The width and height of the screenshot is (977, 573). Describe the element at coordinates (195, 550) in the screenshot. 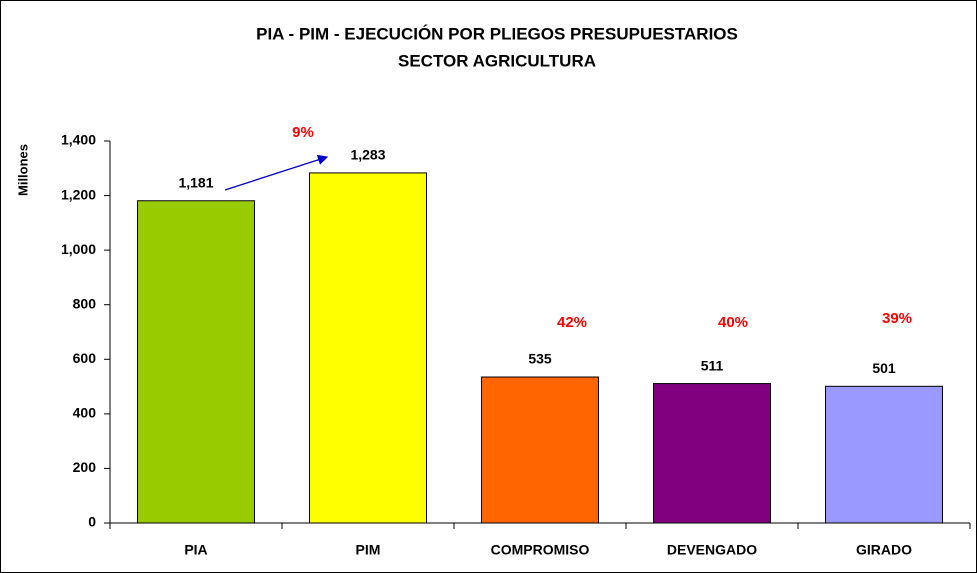

I see `x-tick-label: PIA` at that location.